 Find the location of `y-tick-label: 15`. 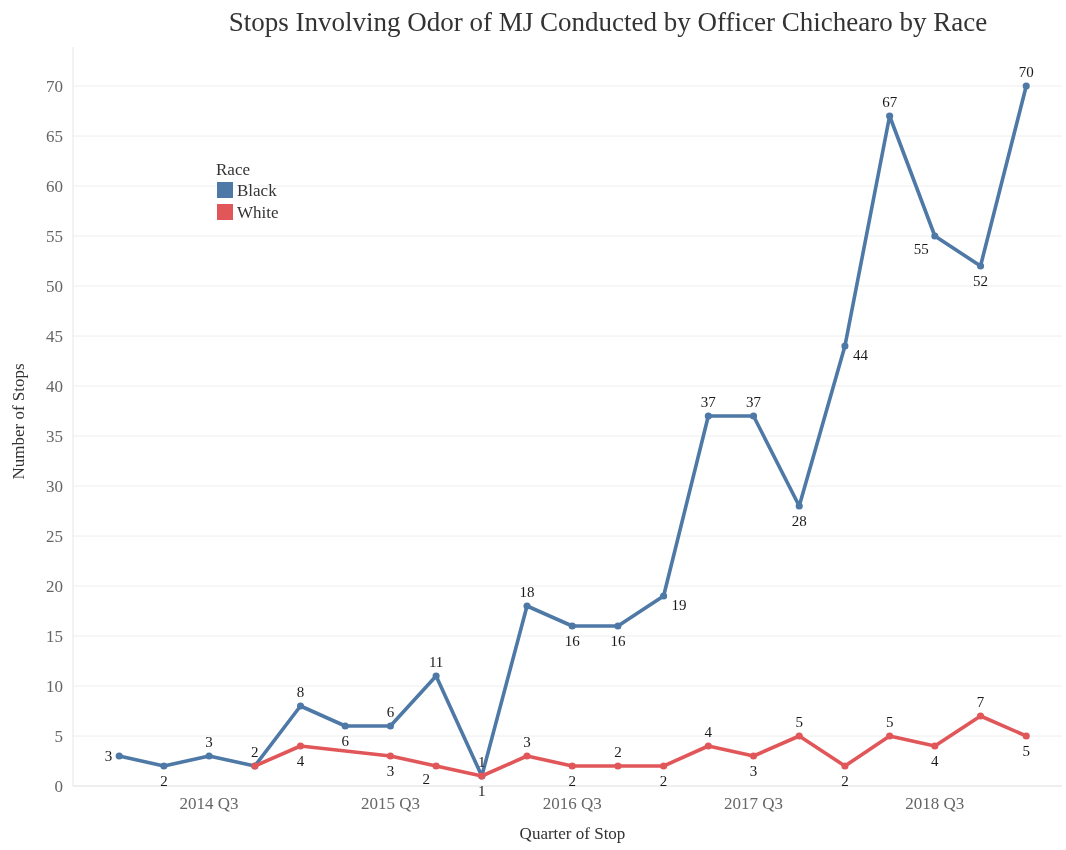

y-tick-label: 15 is located at coordinates (54, 636).